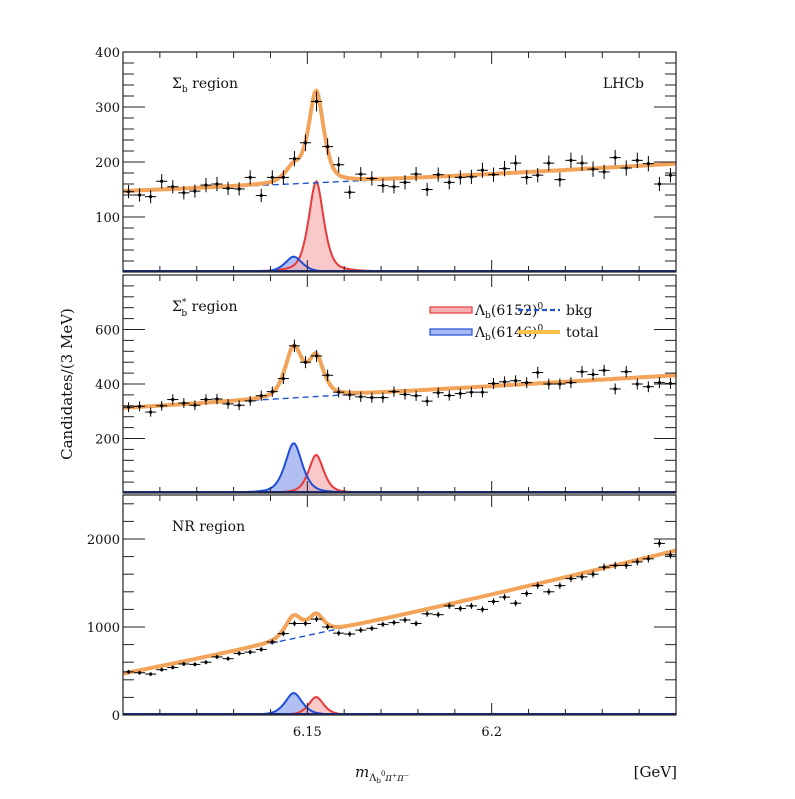  What do you see at coordinates (399, 703) in the screenshot?
I see `signal-6146-curve` at bounding box center [399, 703].